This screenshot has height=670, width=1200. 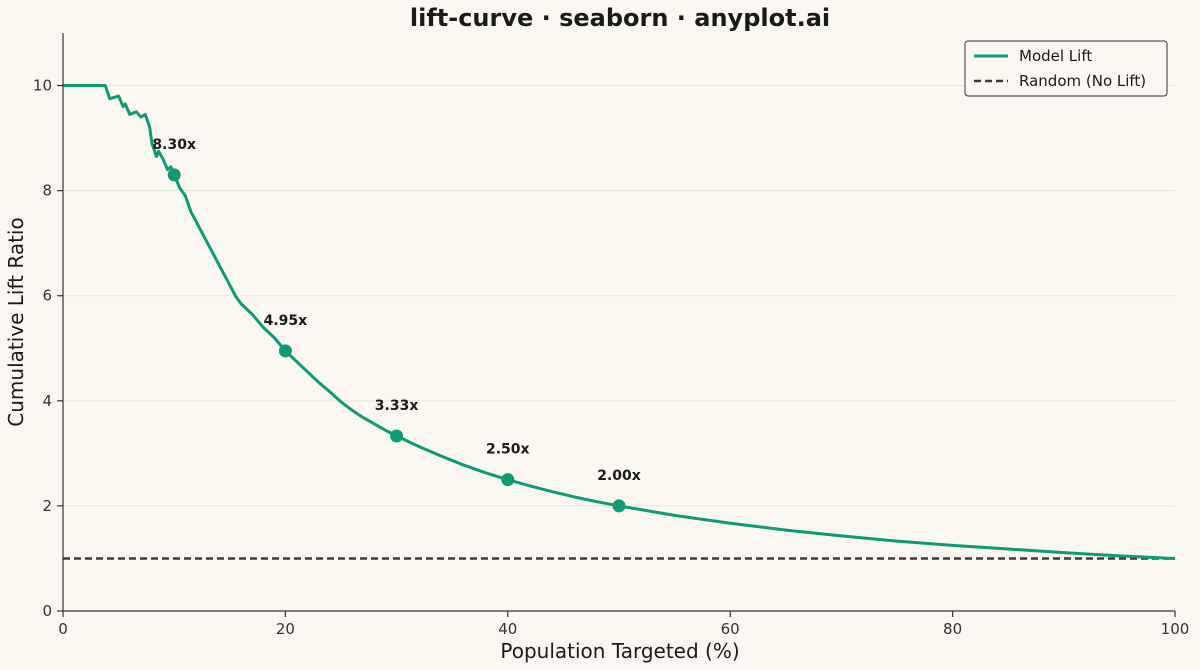 I want to click on y-tick-label-10: 10, so click(x=42, y=86).